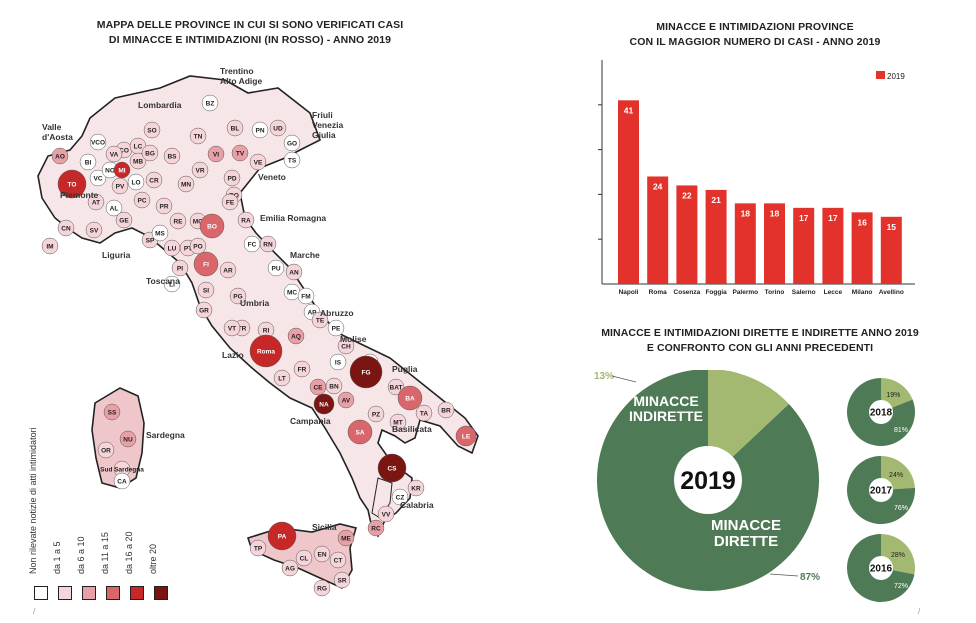 The width and height of the screenshot is (976, 623). I want to click on province-code-ch: CH, so click(346, 347).